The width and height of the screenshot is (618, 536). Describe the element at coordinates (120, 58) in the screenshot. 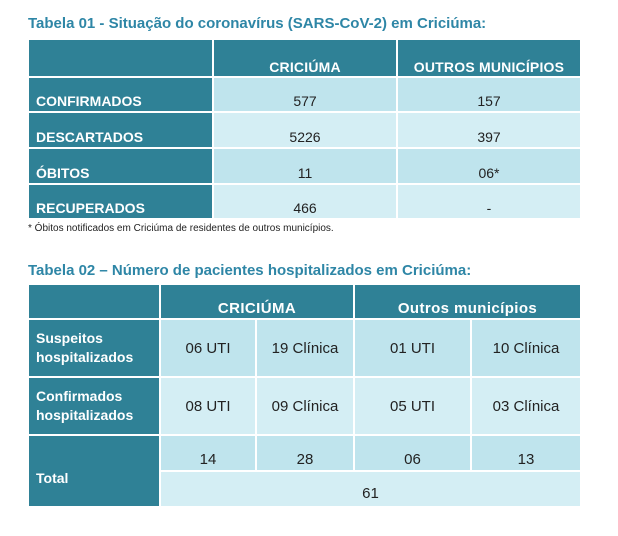

I see `table1-header-corner` at that location.